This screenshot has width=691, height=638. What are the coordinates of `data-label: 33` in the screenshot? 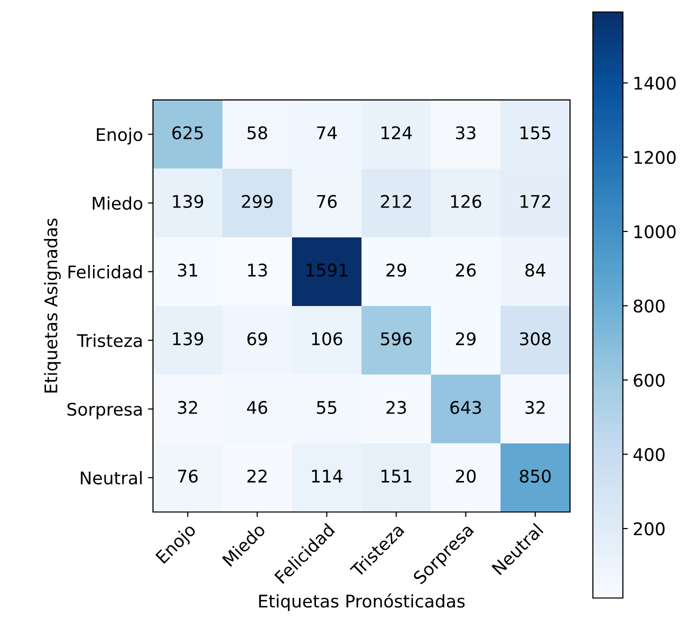 It's located at (466, 133).